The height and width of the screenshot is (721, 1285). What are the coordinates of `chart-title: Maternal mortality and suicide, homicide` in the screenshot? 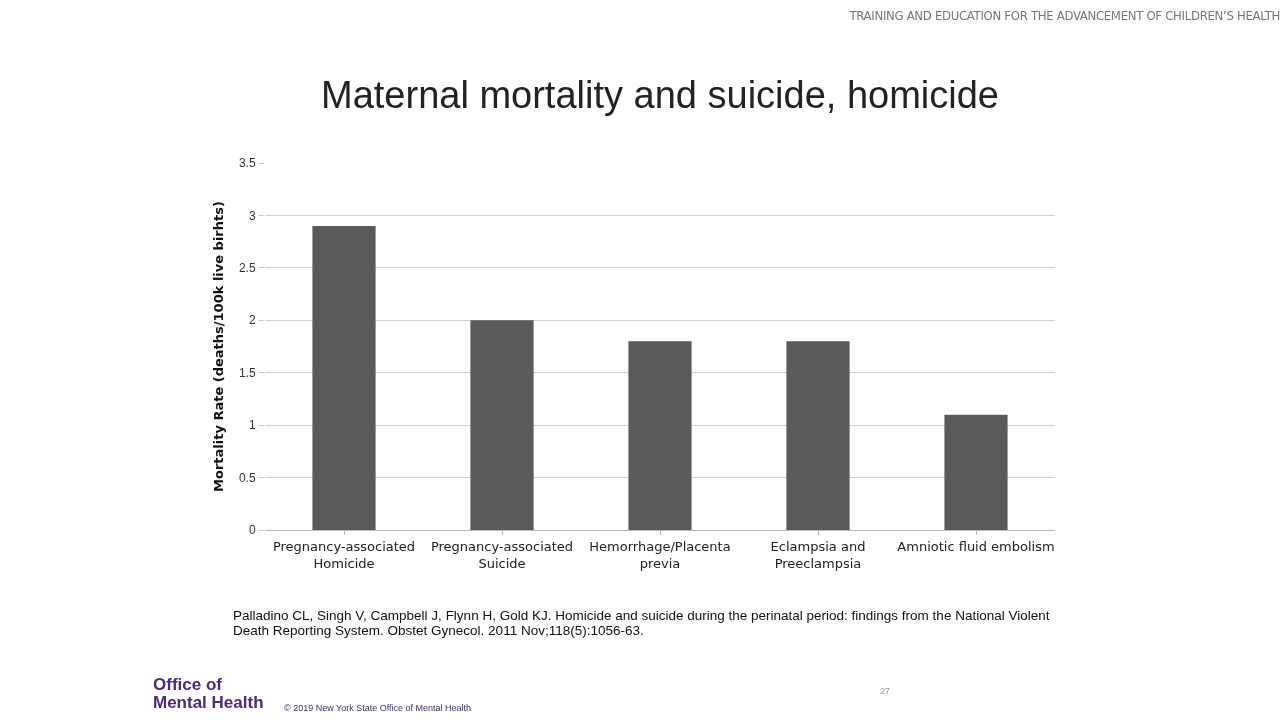 It's located at (660, 95).